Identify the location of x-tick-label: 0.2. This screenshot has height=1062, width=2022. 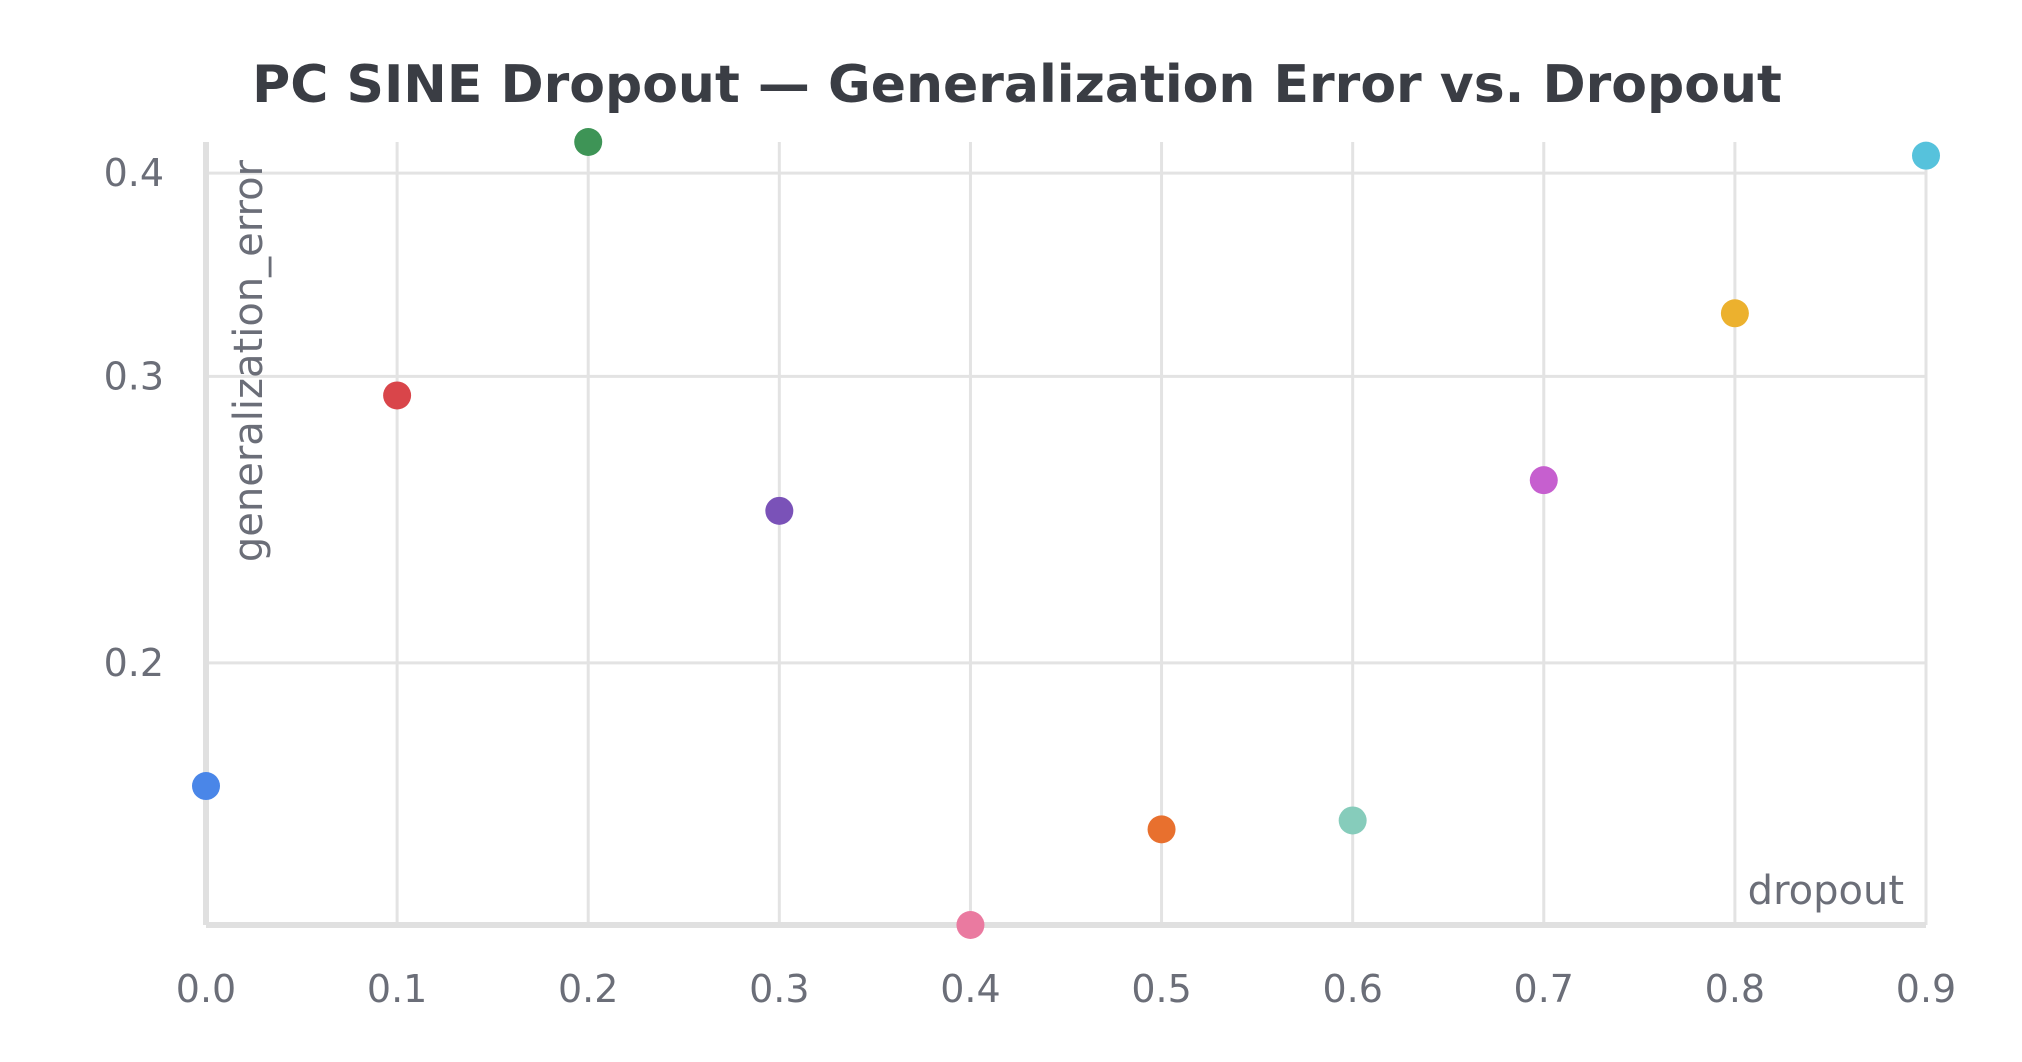
(588, 989).